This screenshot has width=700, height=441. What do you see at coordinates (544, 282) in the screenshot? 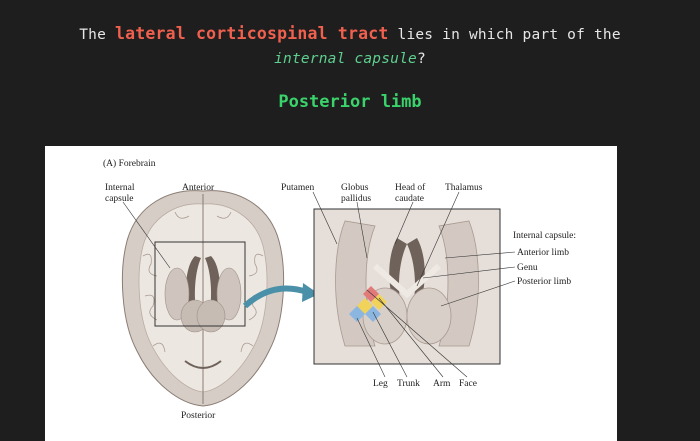
I see `label-posterior-limb: Posterior limb` at bounding box center [544, 282].